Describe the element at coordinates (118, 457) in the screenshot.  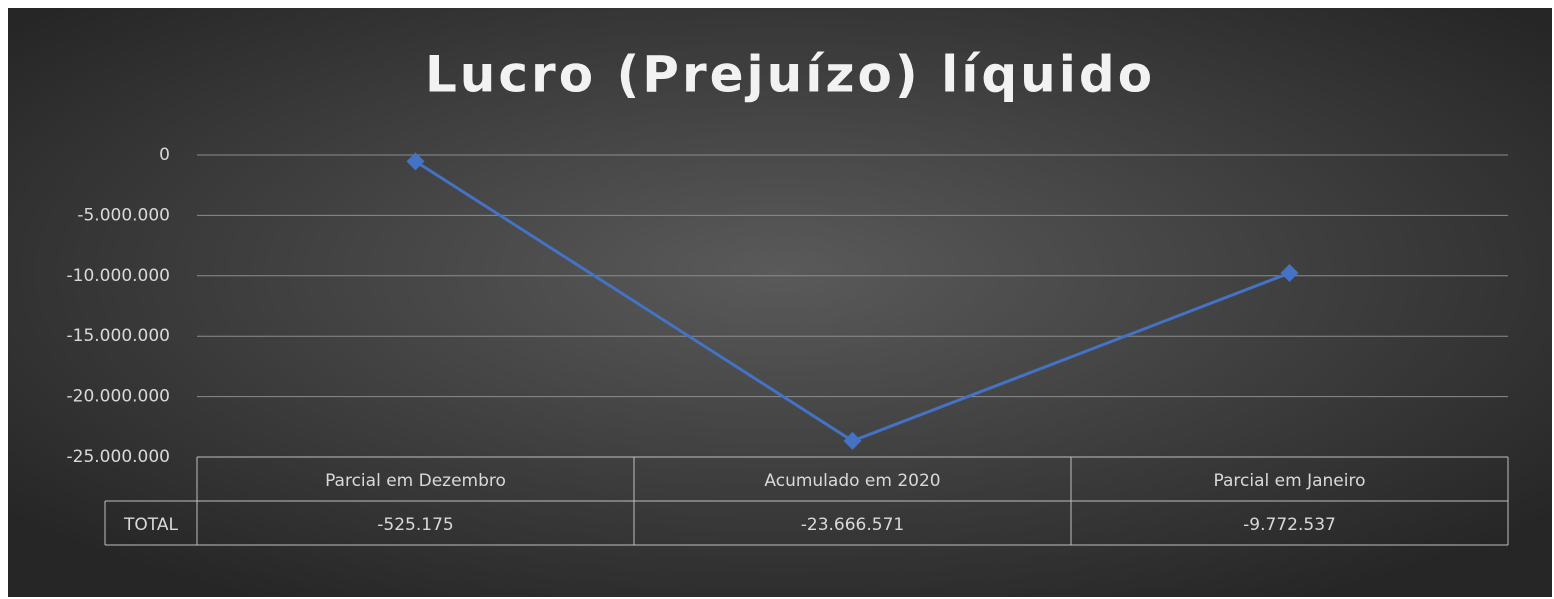
I see `y-tick-label: -25.000.000` at that location.